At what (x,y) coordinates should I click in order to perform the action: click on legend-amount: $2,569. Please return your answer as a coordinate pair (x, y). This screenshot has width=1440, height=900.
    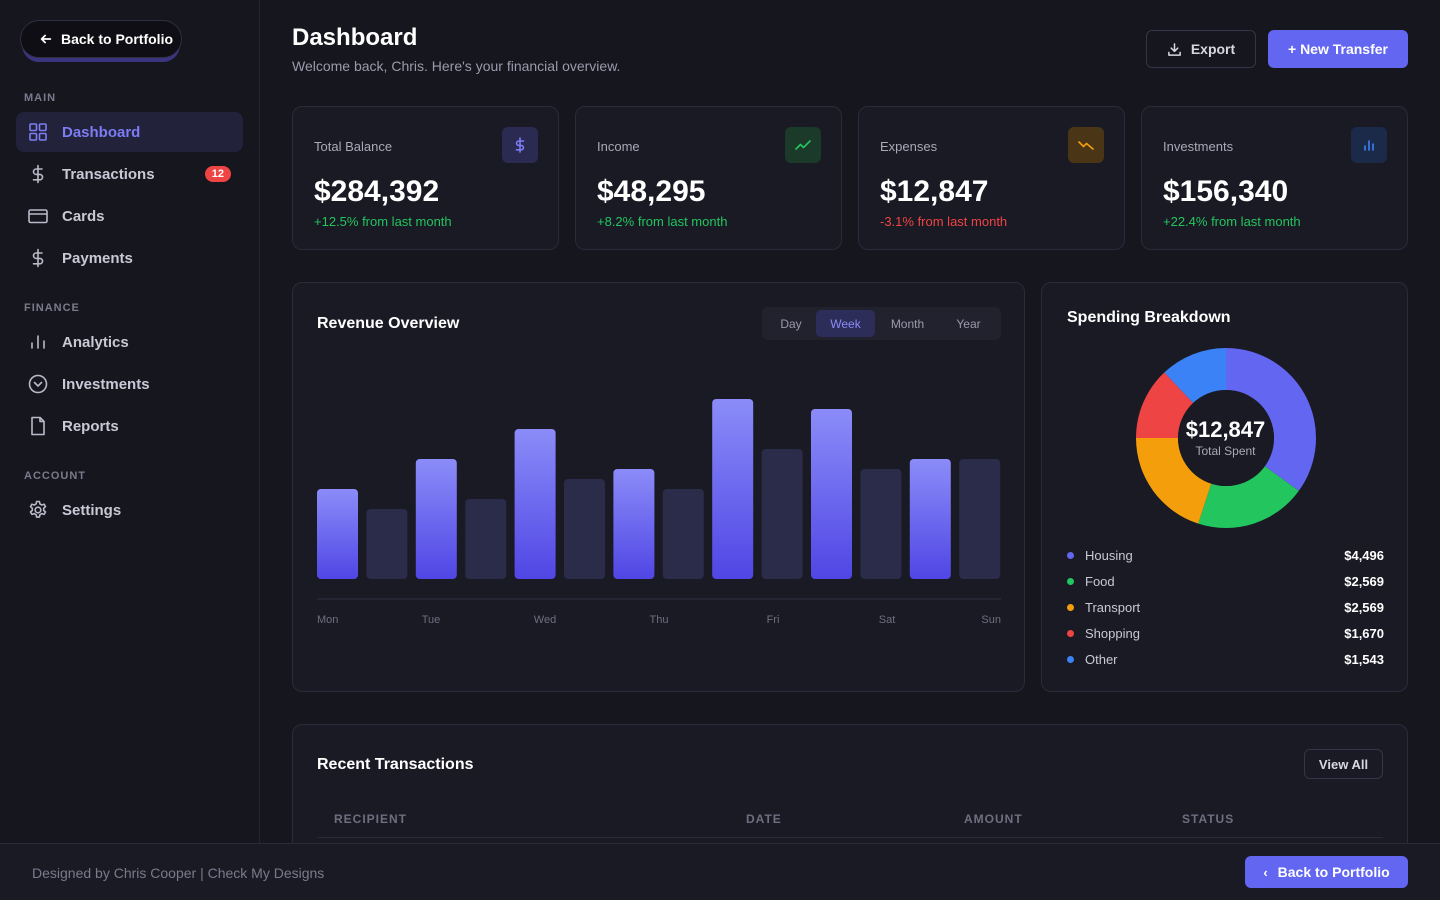
    Looking at the image, I should click on (1364, 607).